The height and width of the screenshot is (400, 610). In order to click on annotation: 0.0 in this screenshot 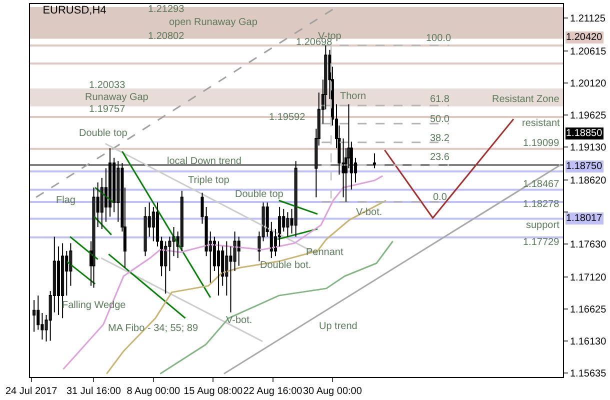, I will do `click(440, 197)`.